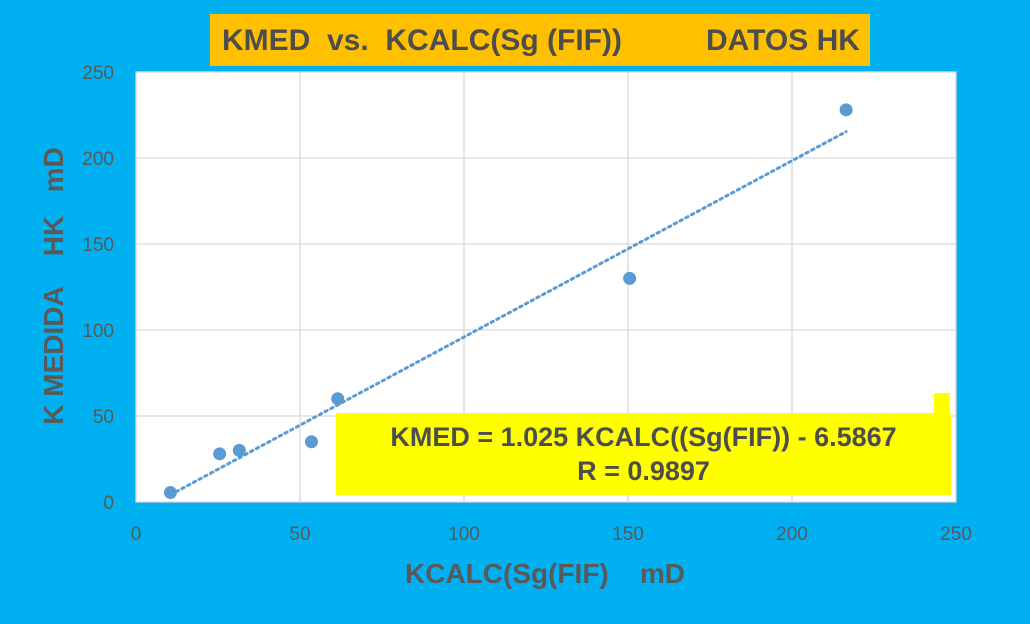  I want to click on x-axis-label: KCALC(Sg(FIF) mD, so click(545, 573).